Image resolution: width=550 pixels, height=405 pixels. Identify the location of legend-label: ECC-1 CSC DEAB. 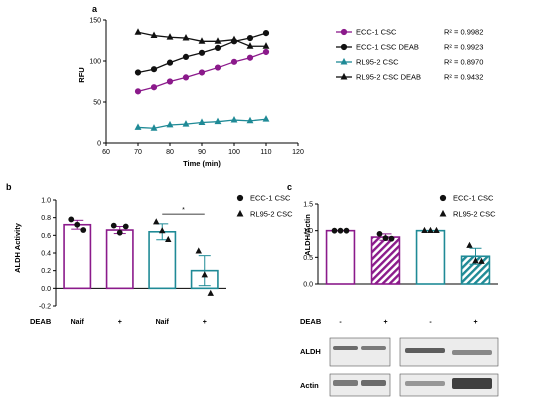
(387, 47).